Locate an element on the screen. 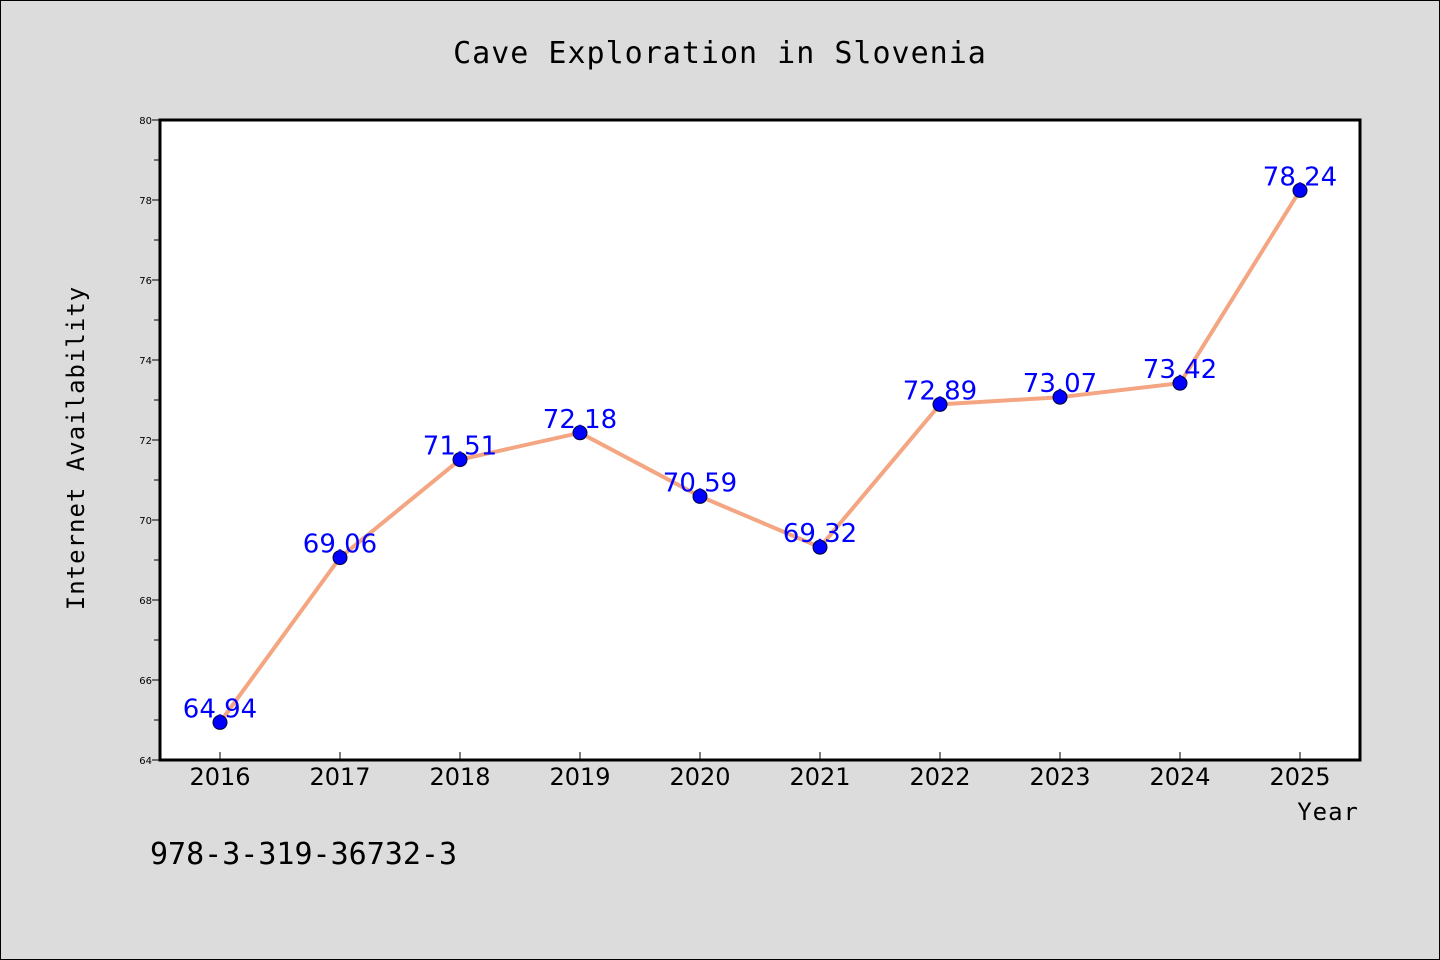 Image resolution: width=1440 pixels, height=960 pixels. x-tick-label: 2020 is located at coordinates (699, 777).